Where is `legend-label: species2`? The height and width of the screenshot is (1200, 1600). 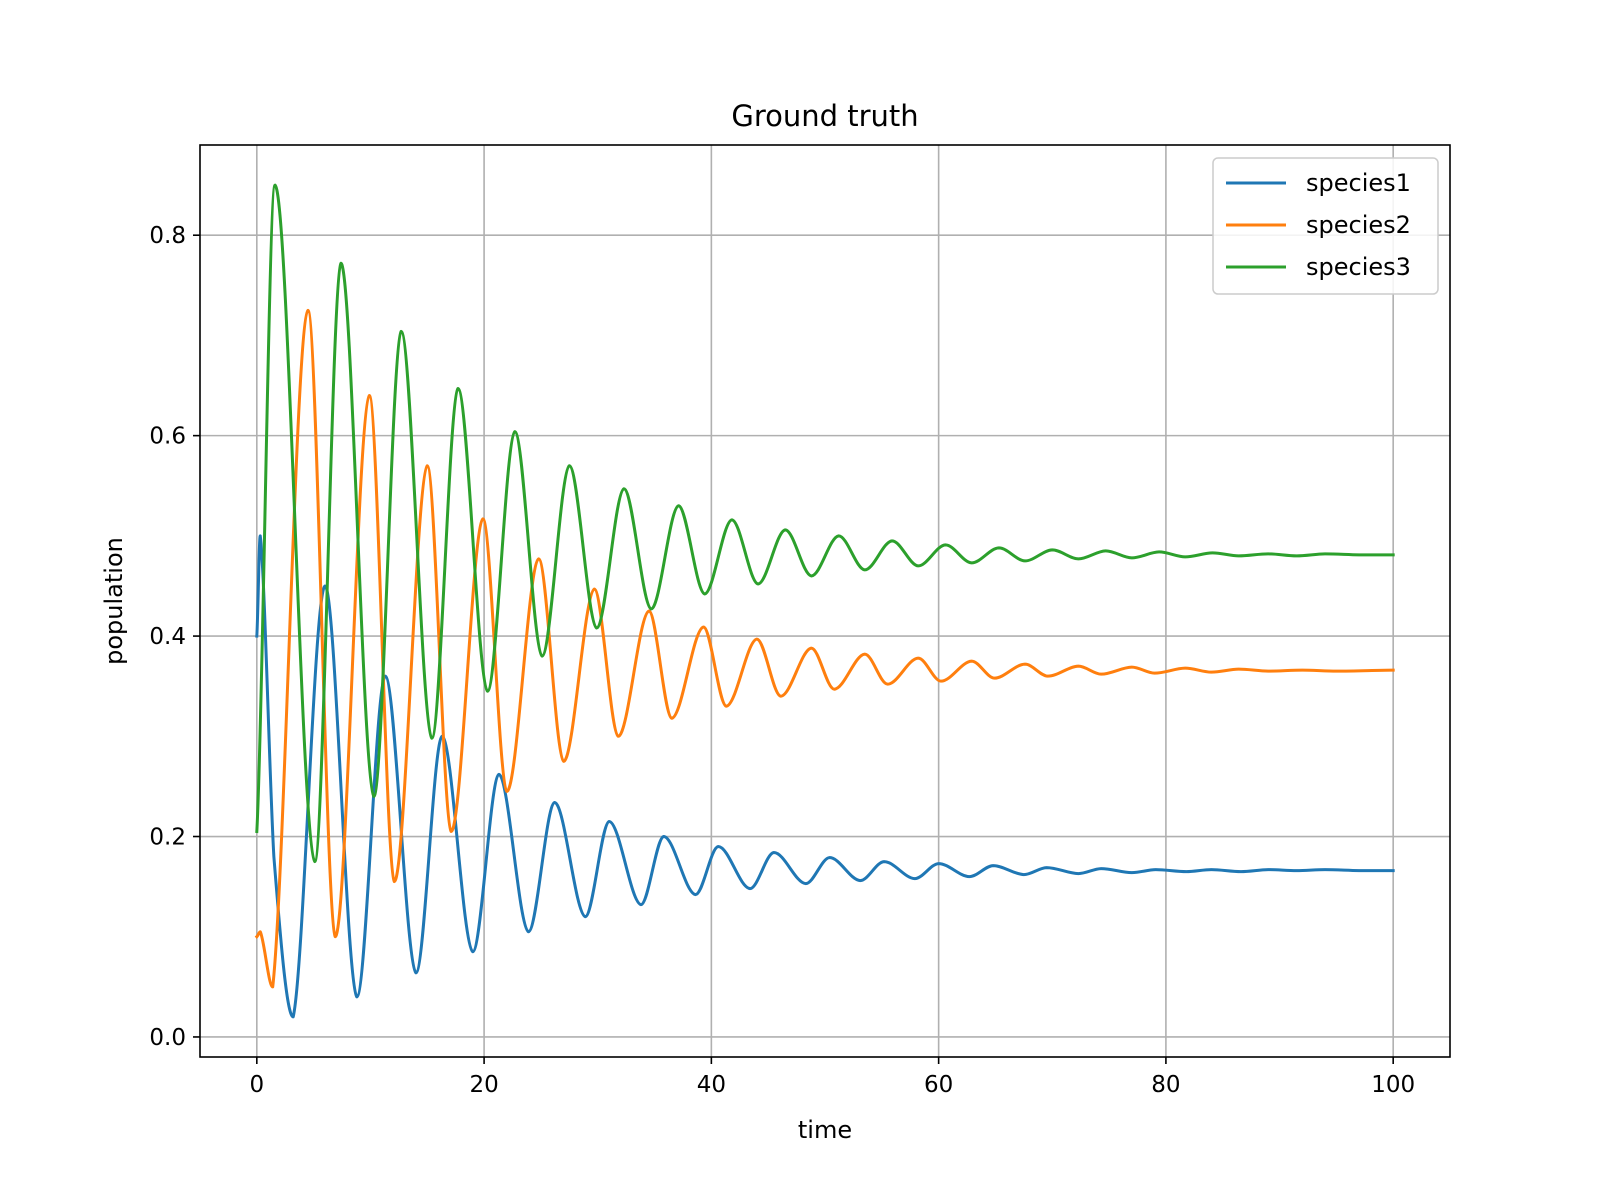
legend-label: species2 is located at coordinates (1358, 225).